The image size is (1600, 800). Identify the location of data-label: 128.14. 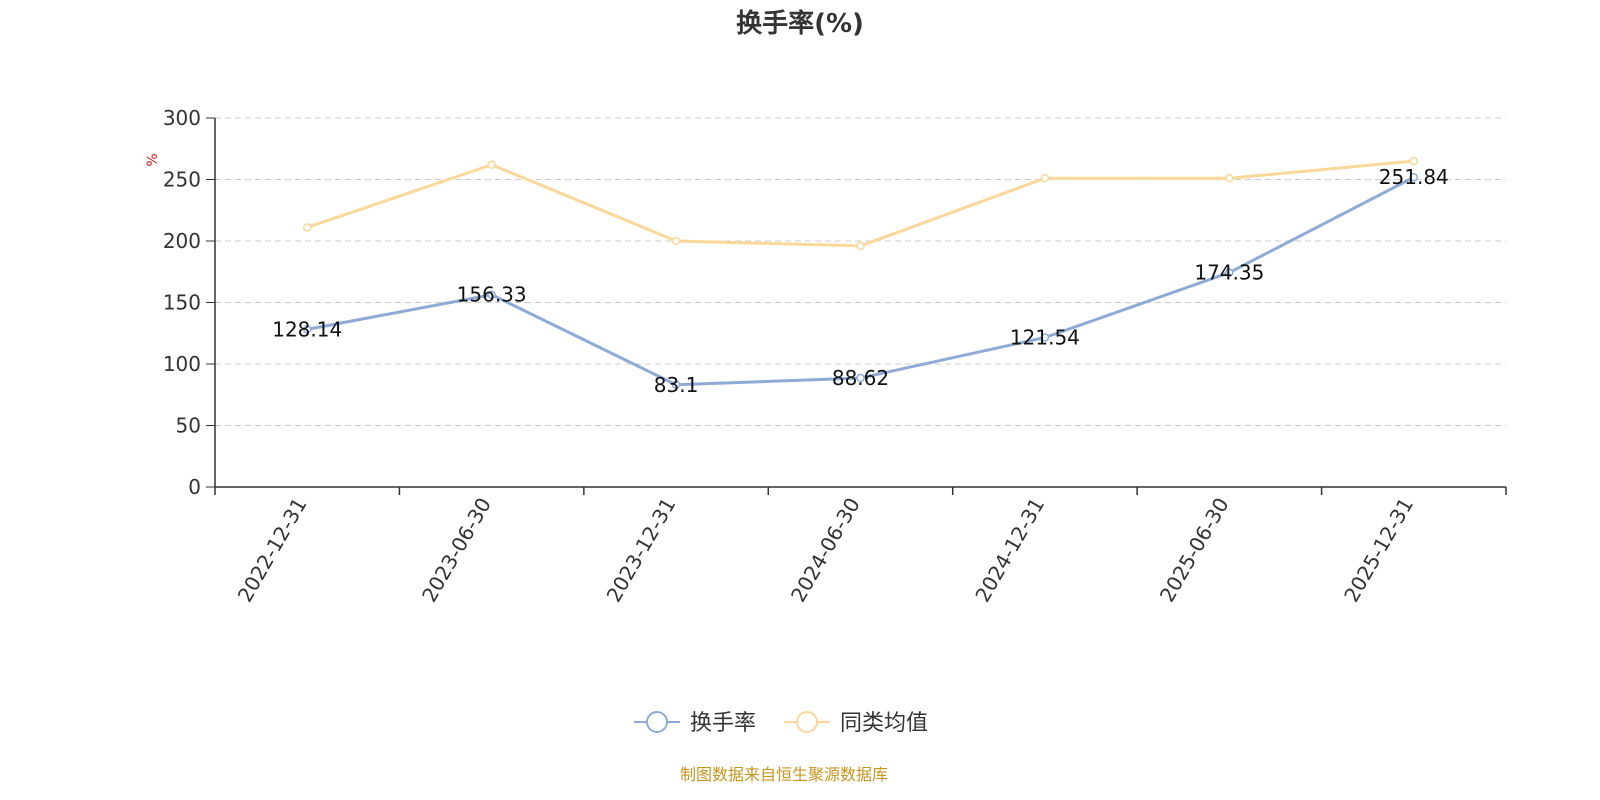
(307, 329).